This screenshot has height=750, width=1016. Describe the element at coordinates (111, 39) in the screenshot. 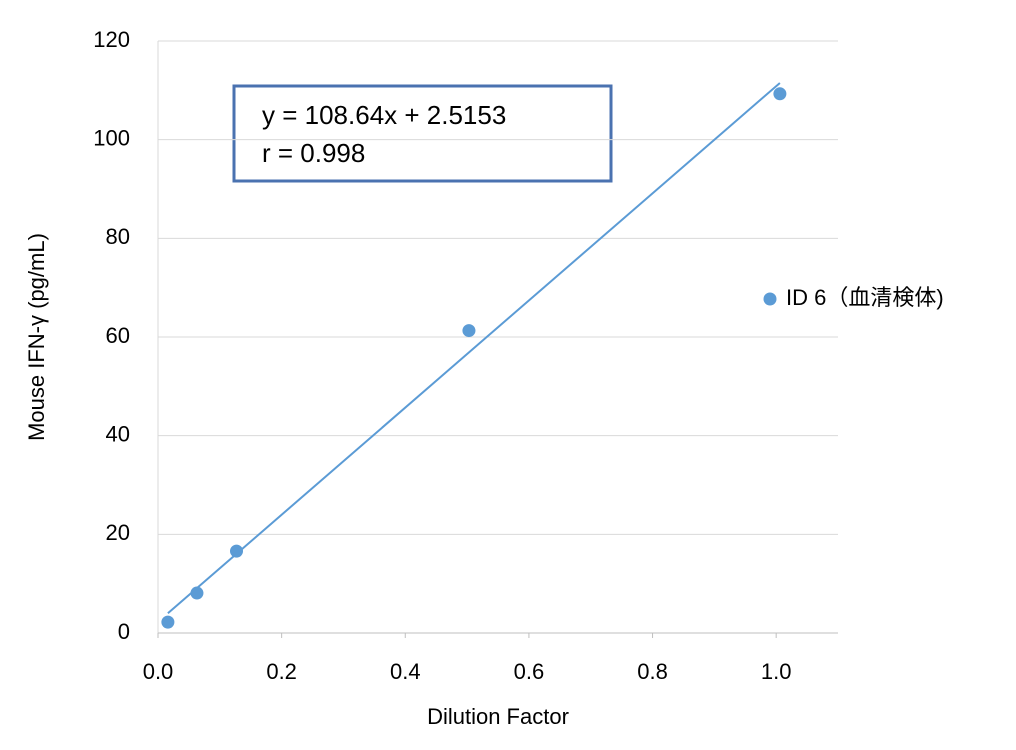

I see `y-tick-label: 120` at that location.